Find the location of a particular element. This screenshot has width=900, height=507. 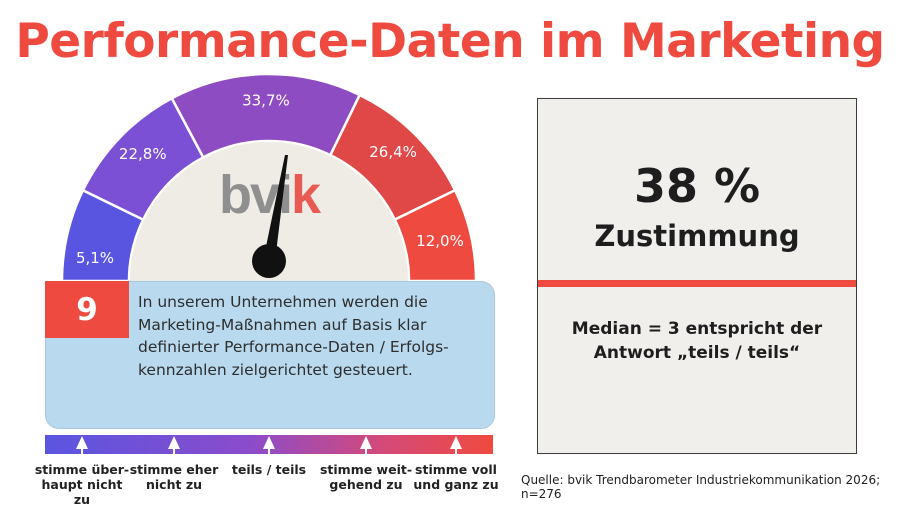

gauge-value-label: 22,8% is located at coordinates (143, 154).